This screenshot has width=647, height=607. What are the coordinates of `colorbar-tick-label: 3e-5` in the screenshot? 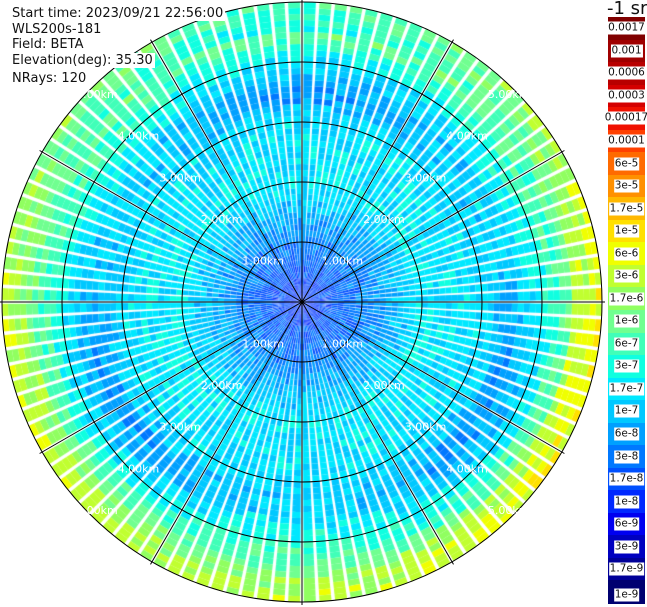 It's located at (626, 186).